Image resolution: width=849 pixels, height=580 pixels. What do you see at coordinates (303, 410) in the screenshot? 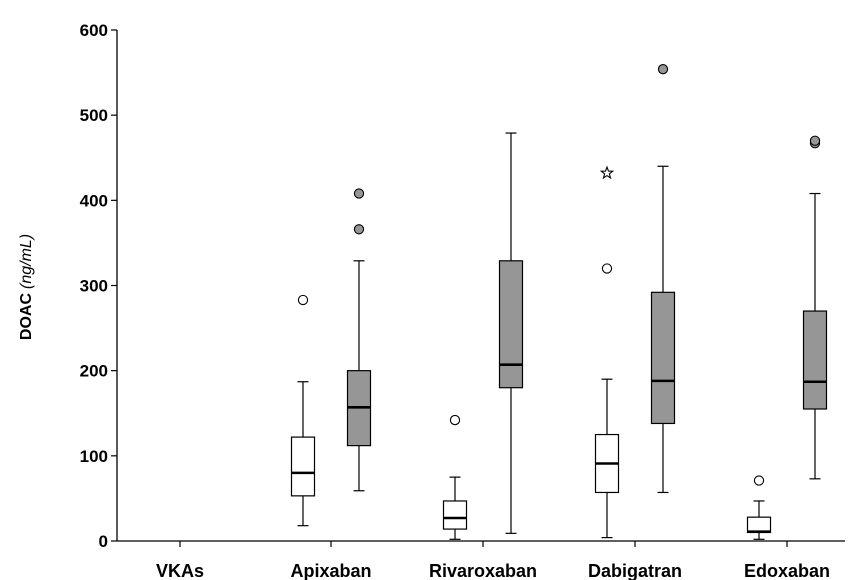
I see `box-apixaban-white` at bounding box center [303, 410].